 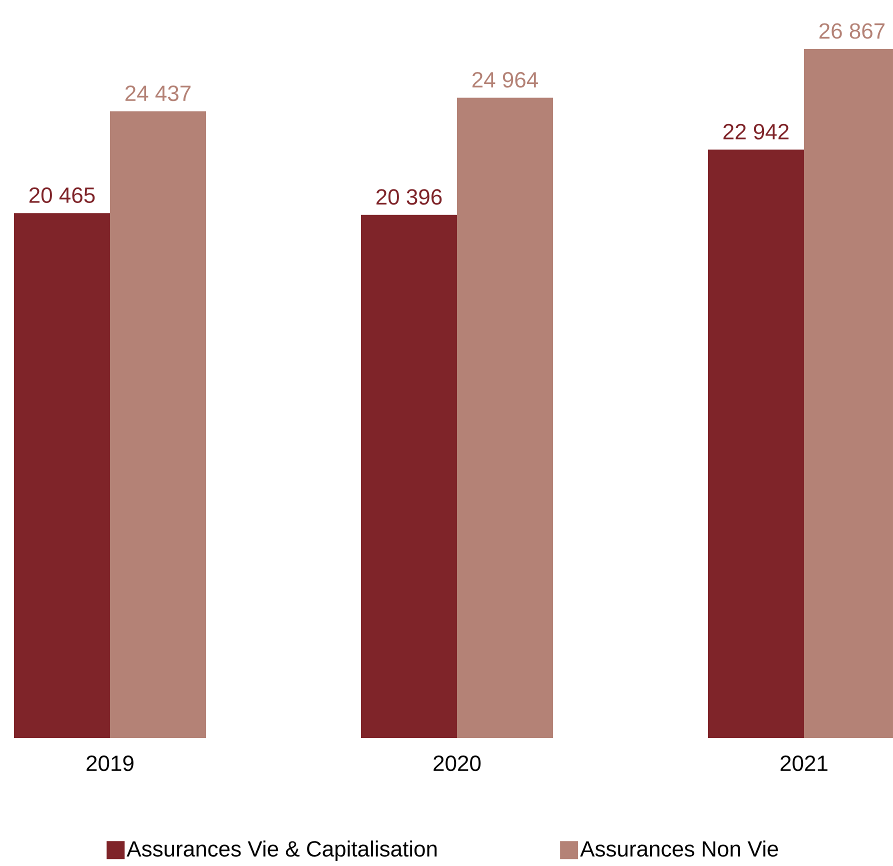 What do you see at coordinates (62, 195) in the screenshot?
I see `data-label: 20 465` at bounding box center [62, 195].